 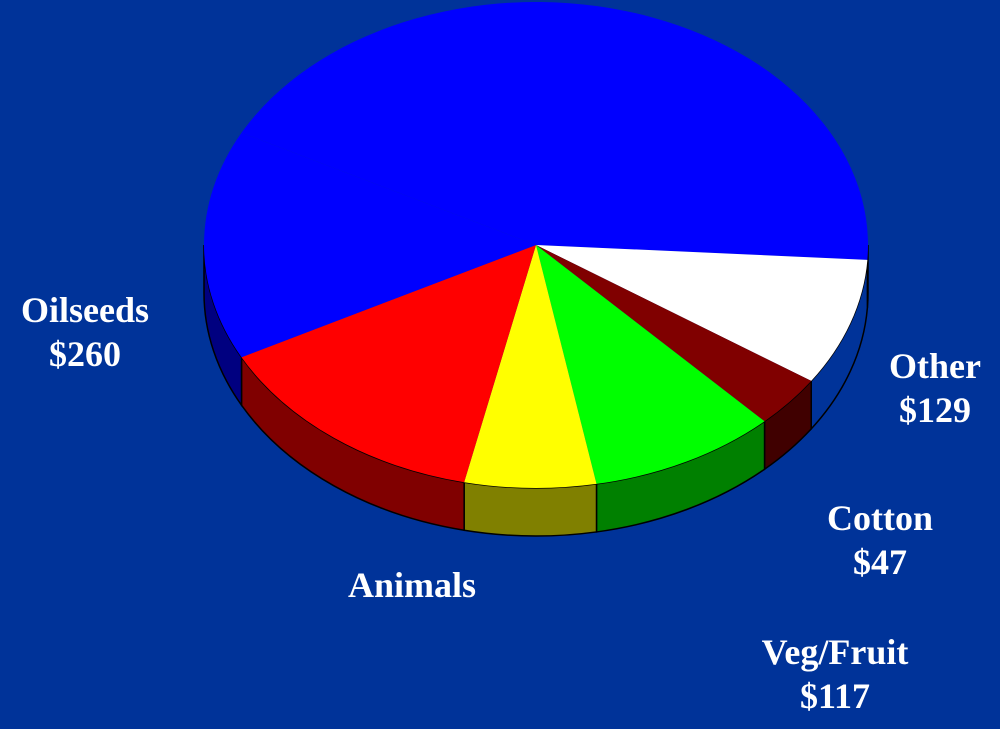 I want to click on pie-slice-main-wrap, so click(x=370, y=245).